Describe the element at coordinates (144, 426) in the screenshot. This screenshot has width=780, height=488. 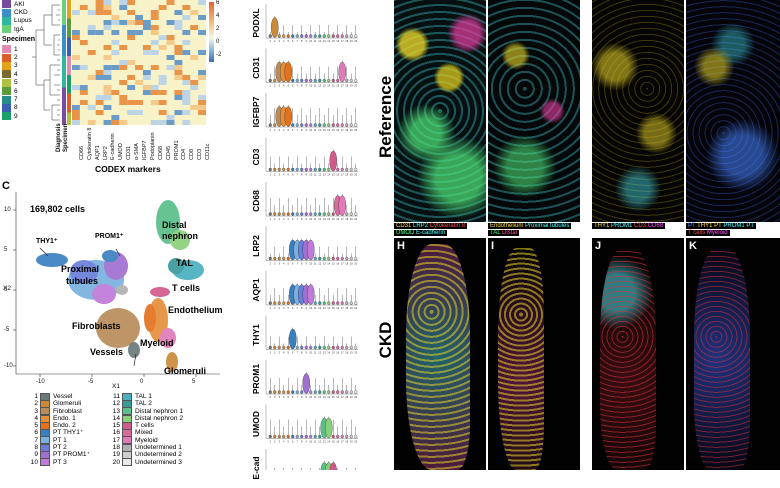
I see `cluster-label: T cells` at that location.